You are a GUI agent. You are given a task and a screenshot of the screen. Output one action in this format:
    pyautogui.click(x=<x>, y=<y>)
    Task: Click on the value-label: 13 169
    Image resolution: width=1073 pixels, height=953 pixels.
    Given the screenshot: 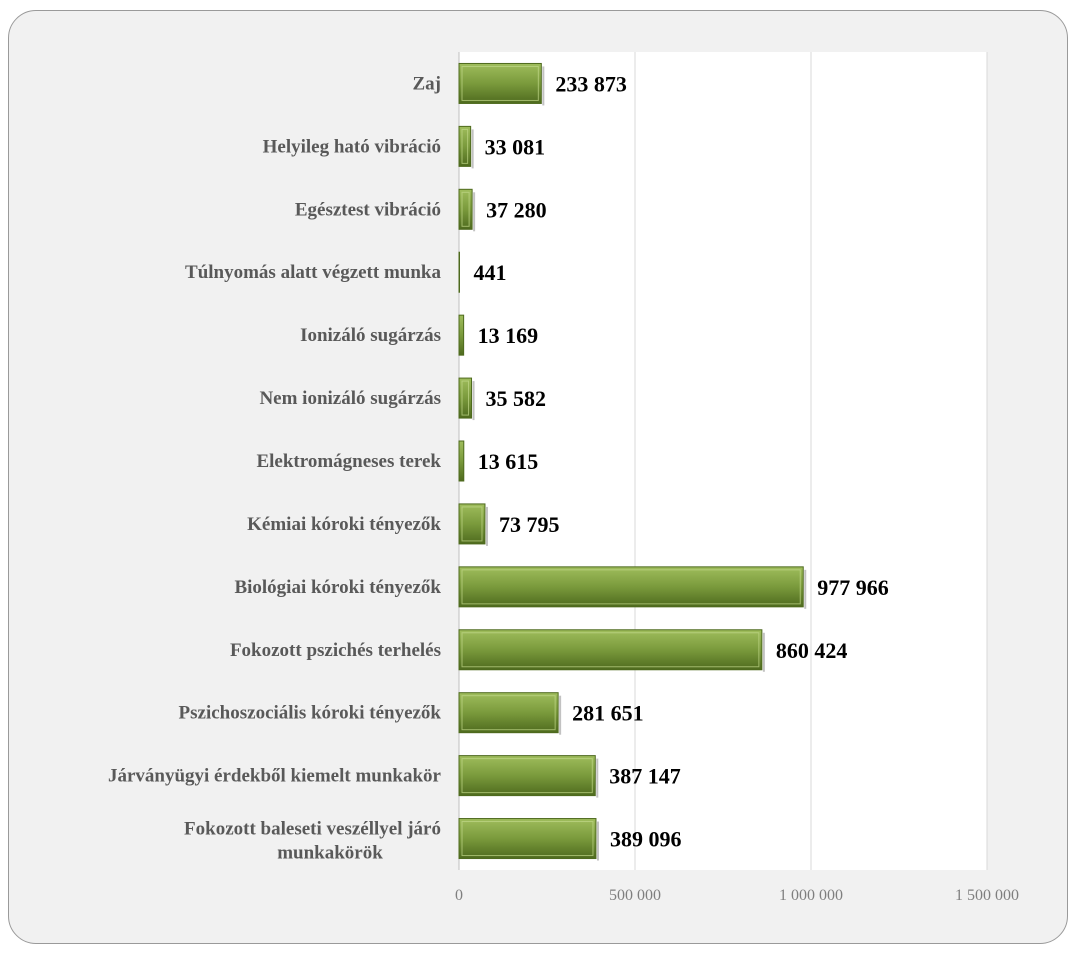 What is the action you would take?
    pyautogui.click(x=508, y=335)
    